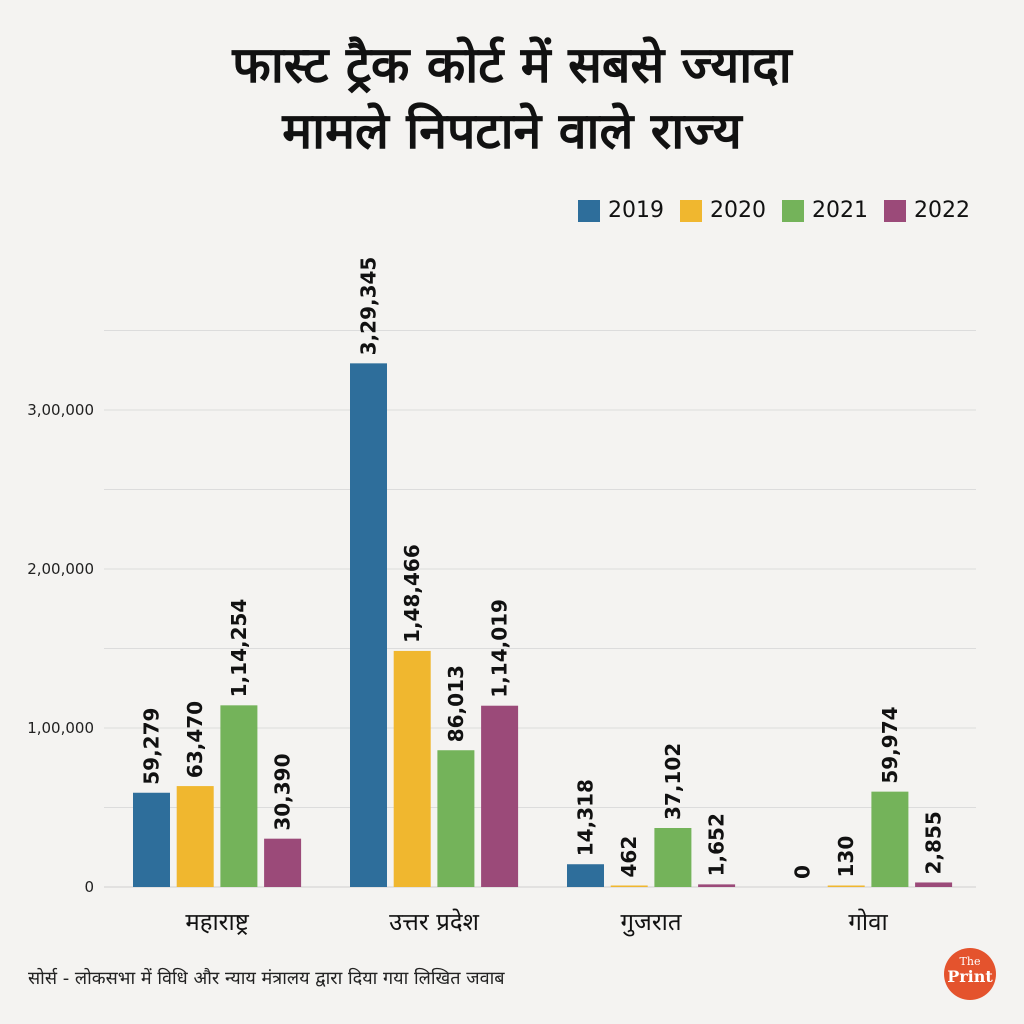  I want to click on legend-swatch-2019, so click(589, 210).